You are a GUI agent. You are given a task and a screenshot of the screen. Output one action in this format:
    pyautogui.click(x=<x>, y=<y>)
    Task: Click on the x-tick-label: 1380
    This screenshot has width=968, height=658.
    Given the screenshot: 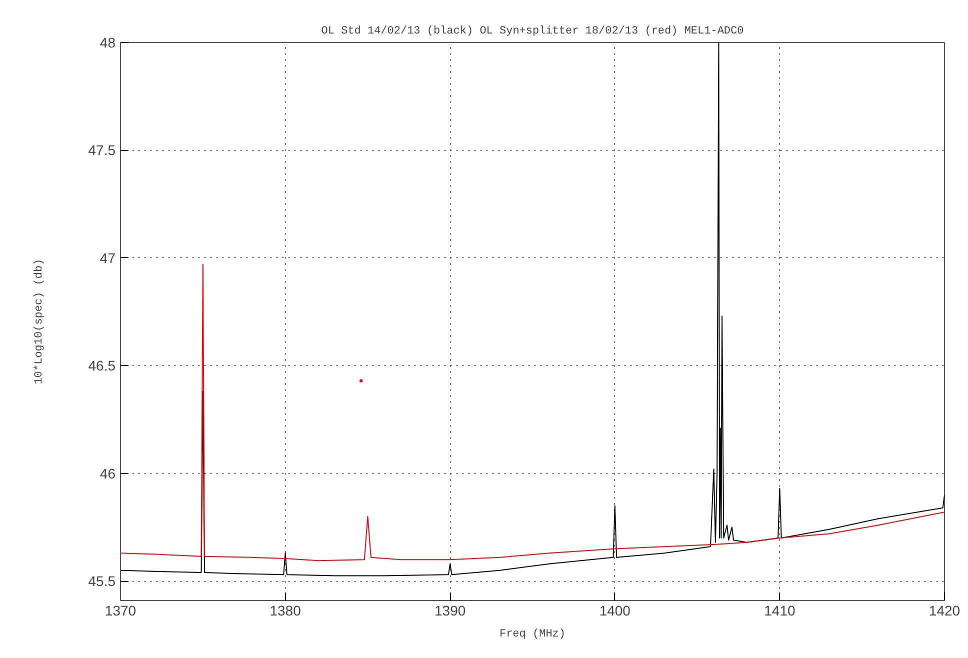 What is the action you would take?
    pyautogui.click(x=286, y=610)
    